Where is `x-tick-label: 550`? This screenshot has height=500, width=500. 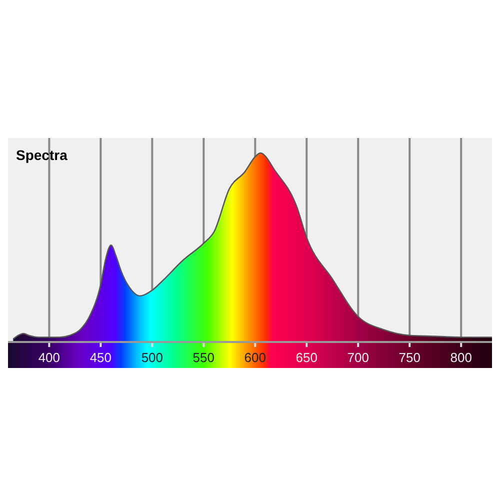 x-tick-label: 550 is located at coordinates (203, 357).